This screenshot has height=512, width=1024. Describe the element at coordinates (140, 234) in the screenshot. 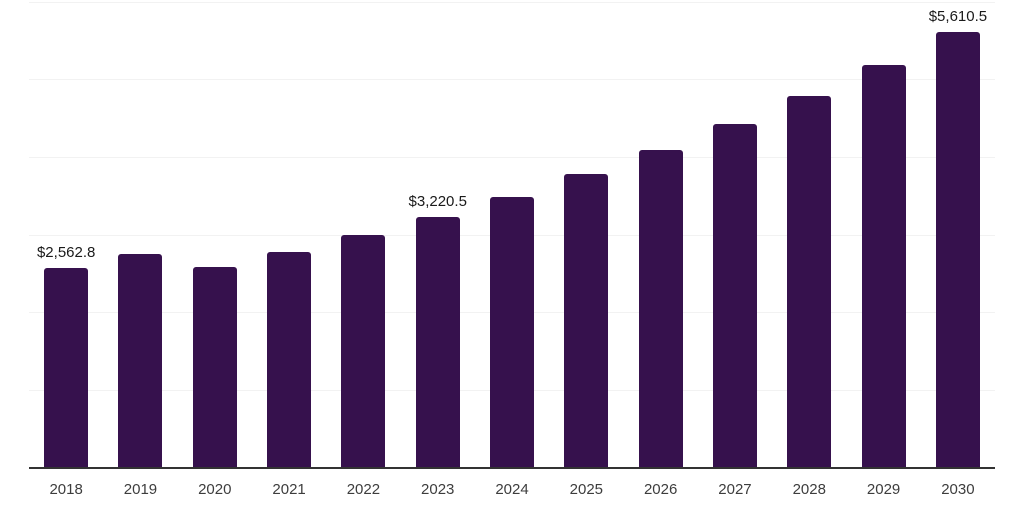

I see `bar-slot-2019` at that location.